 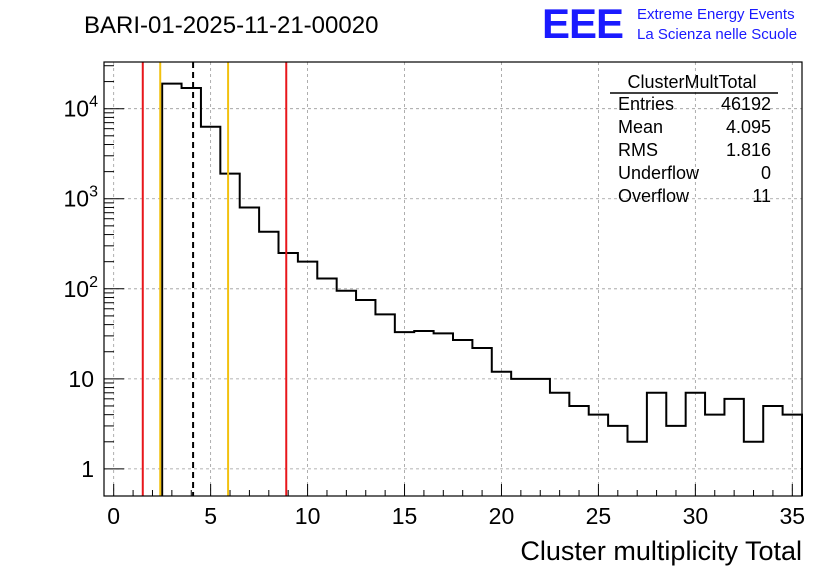 I want to click on x-axis-label: Cluster multiplicity Total, so click(x=661, y=551).